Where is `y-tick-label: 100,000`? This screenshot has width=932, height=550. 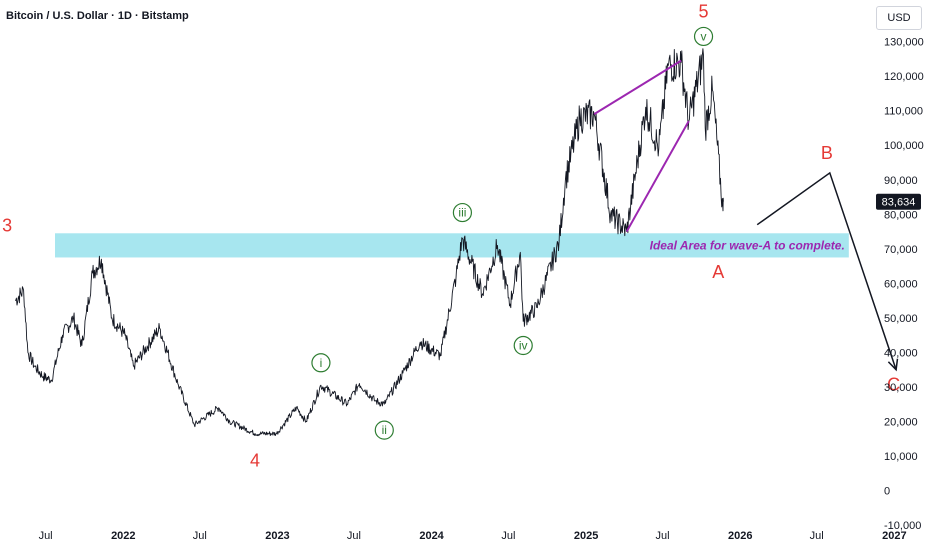
y-tick-label: 100,000 is located at coordinates (904, 146).